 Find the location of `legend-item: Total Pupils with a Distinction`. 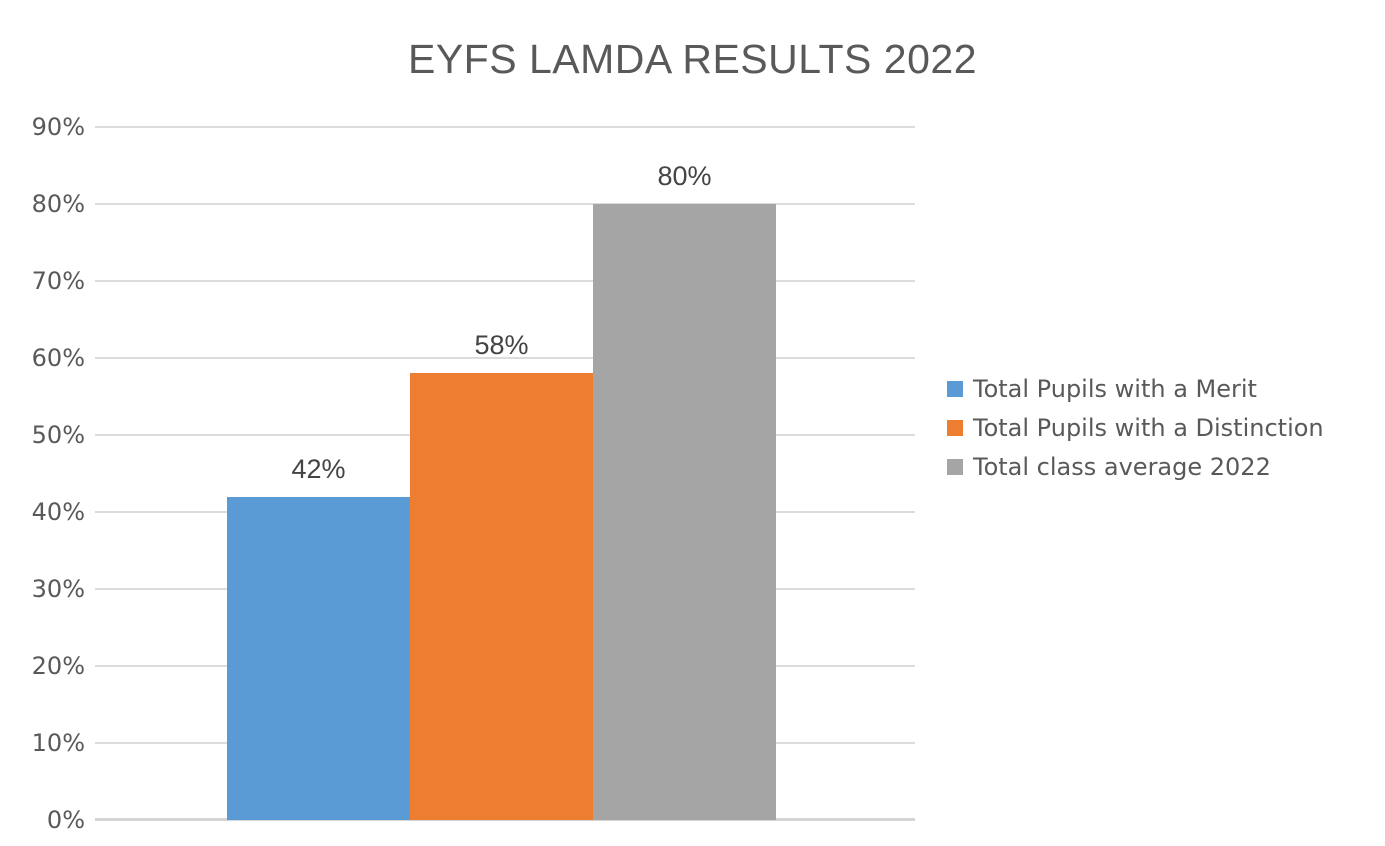

legend-item: Total Pupils with a Distinction is located at coordinates (1135, 427).